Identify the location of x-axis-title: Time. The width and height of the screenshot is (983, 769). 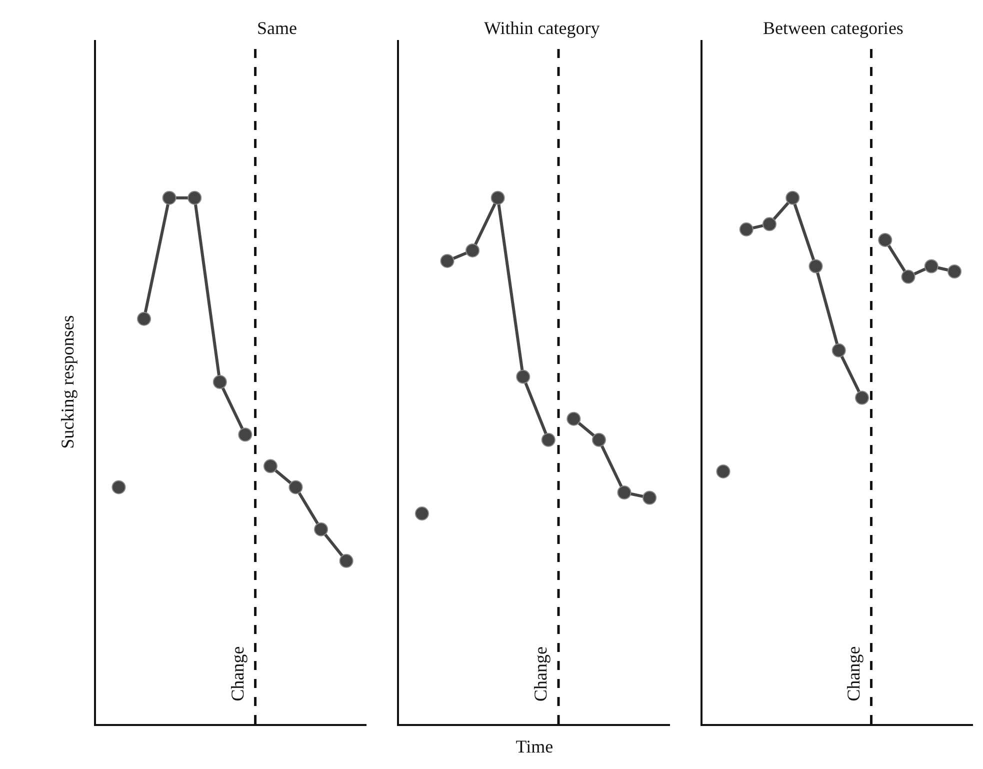
(535, 746).